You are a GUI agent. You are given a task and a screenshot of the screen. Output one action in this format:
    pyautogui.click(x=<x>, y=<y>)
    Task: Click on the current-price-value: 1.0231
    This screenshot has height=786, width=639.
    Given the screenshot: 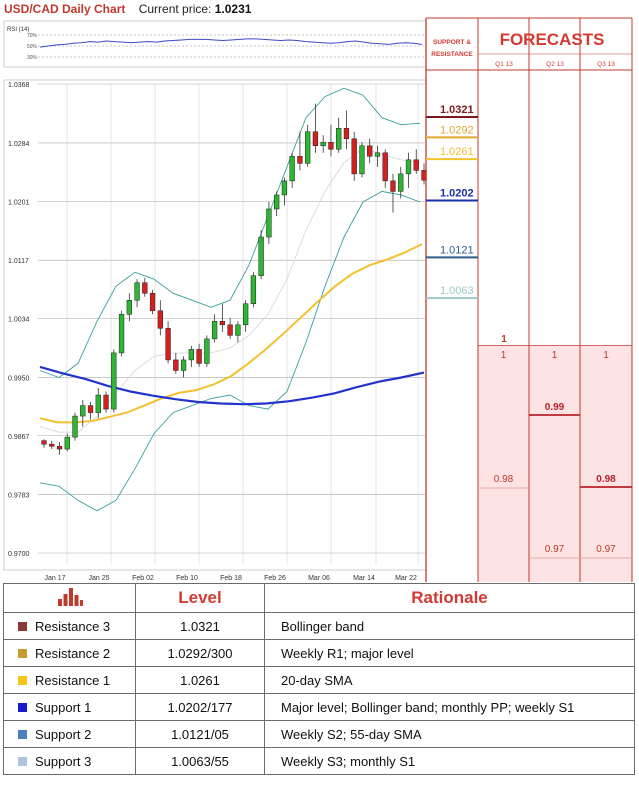 What is the action you would take?
    pyautogui.click(x=233, y=9)
    